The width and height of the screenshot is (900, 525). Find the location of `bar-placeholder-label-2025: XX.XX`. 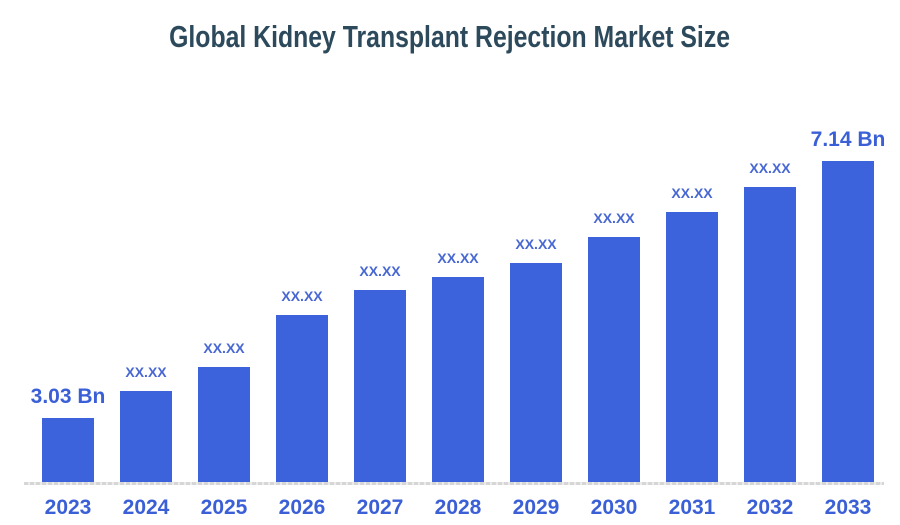

bar-placeholder-label-2025: XX.XX is located at coordinates (224, 348).